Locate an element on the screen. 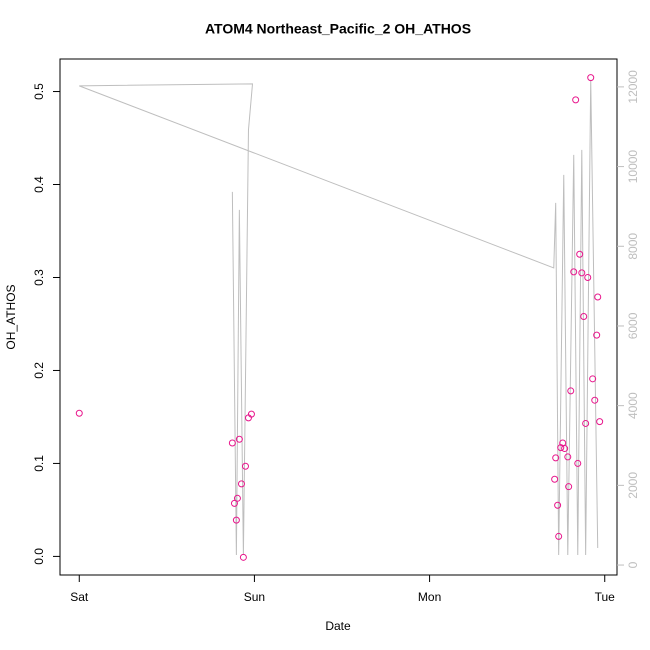 This screenshot has height=650, width=650. x-tick-label: Tue is located at coordinates (605, 597).